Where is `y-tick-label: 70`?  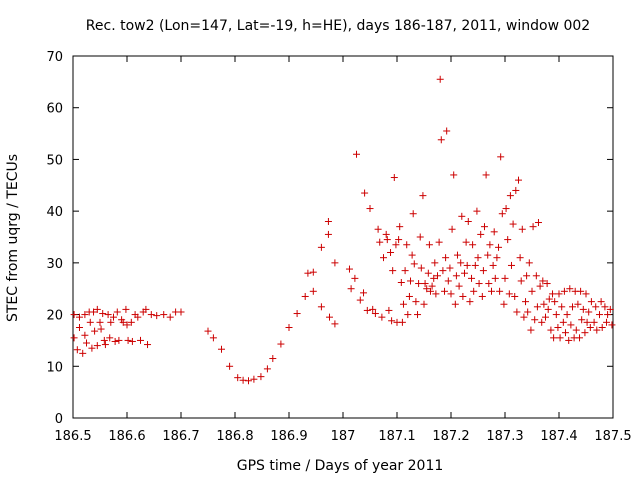
y-tick-label: 70 is located at coordinates (54, 57).